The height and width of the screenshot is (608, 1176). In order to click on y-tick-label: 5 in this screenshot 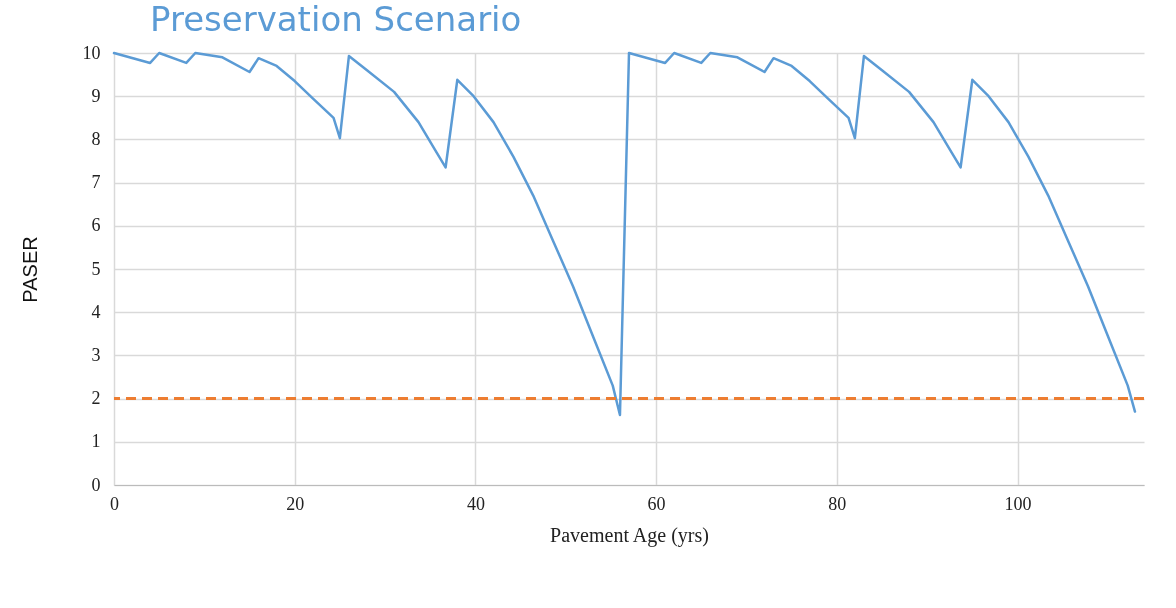, I will do `click(96, 268)`.